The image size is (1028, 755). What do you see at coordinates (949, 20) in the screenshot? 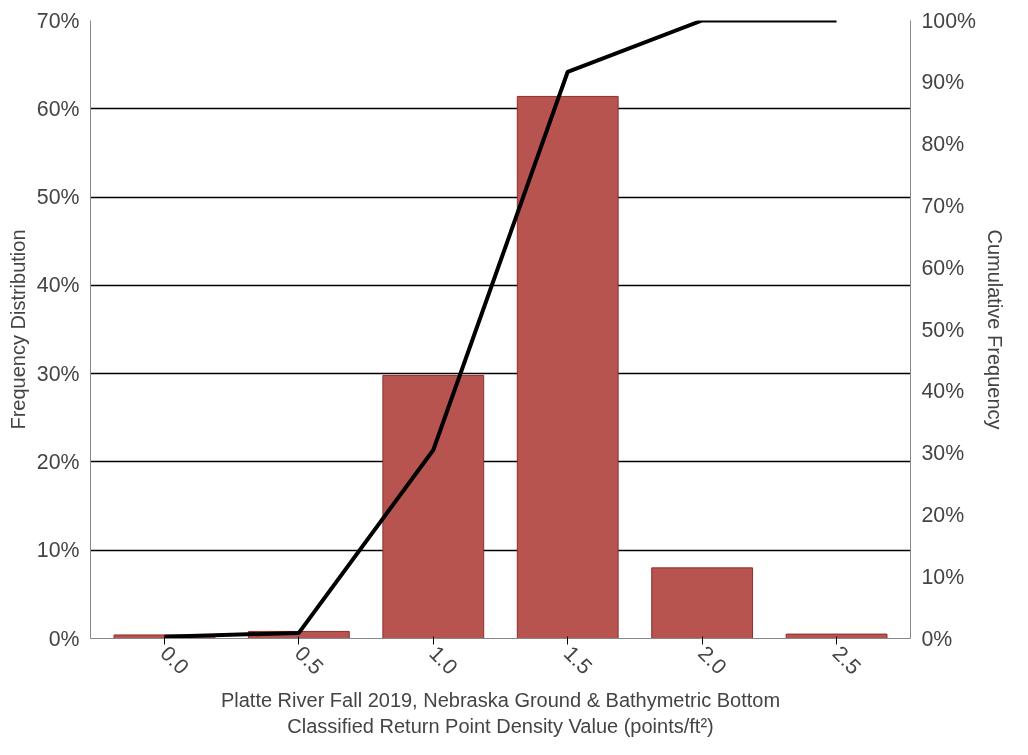
I see `y2-tick-label: 100%` at bounding box center [949, 20].